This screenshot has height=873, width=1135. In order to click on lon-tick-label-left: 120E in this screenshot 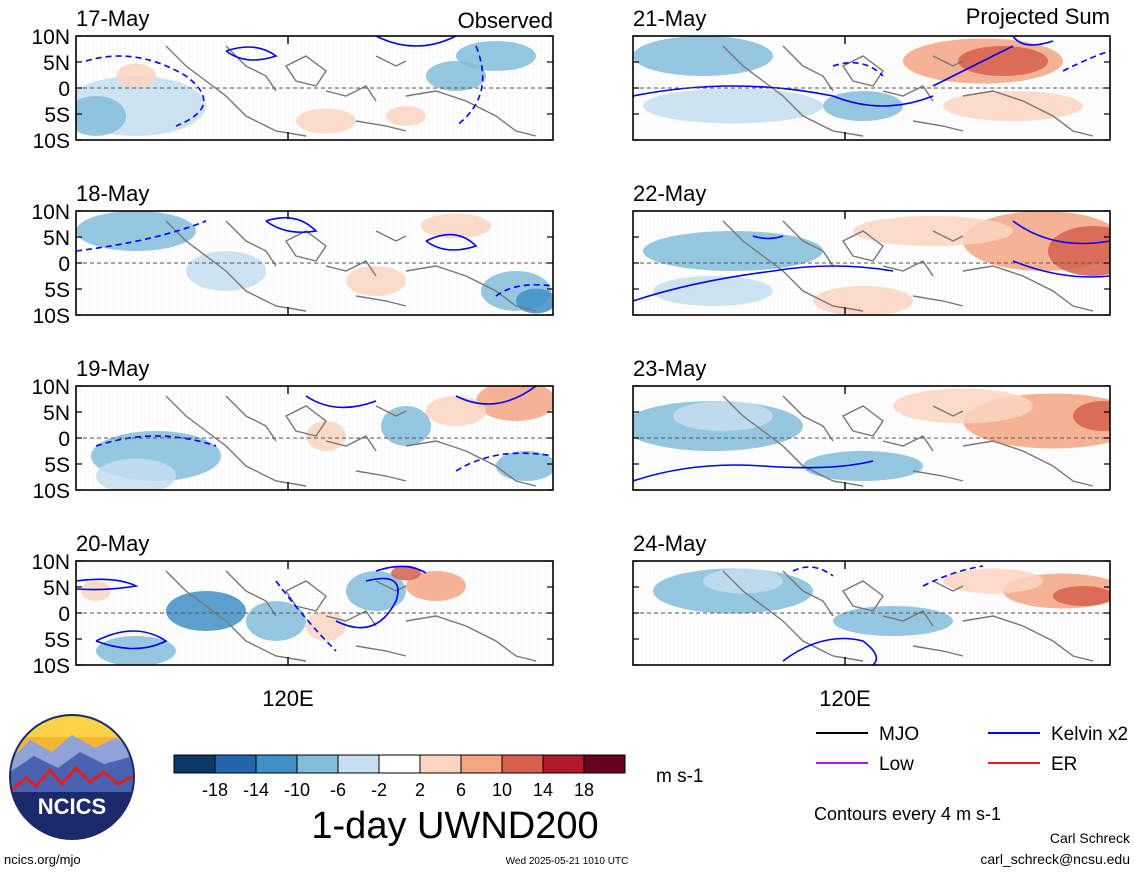, I will do `click(287, 698)`.